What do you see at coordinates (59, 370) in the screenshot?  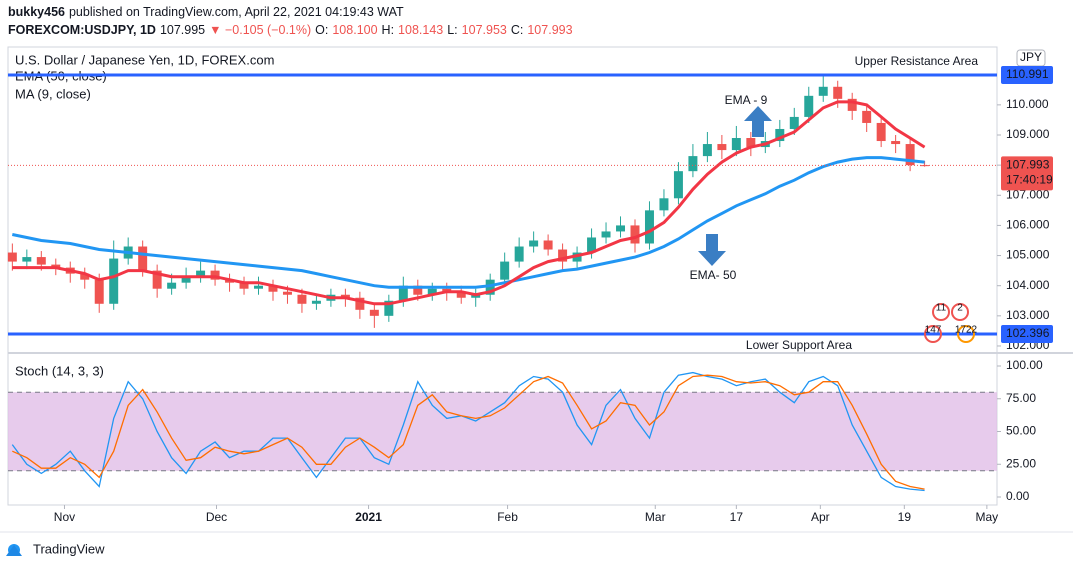 I see `indicator-title: Stoch (14, 3, 3)` at bounding box center [59, 370].